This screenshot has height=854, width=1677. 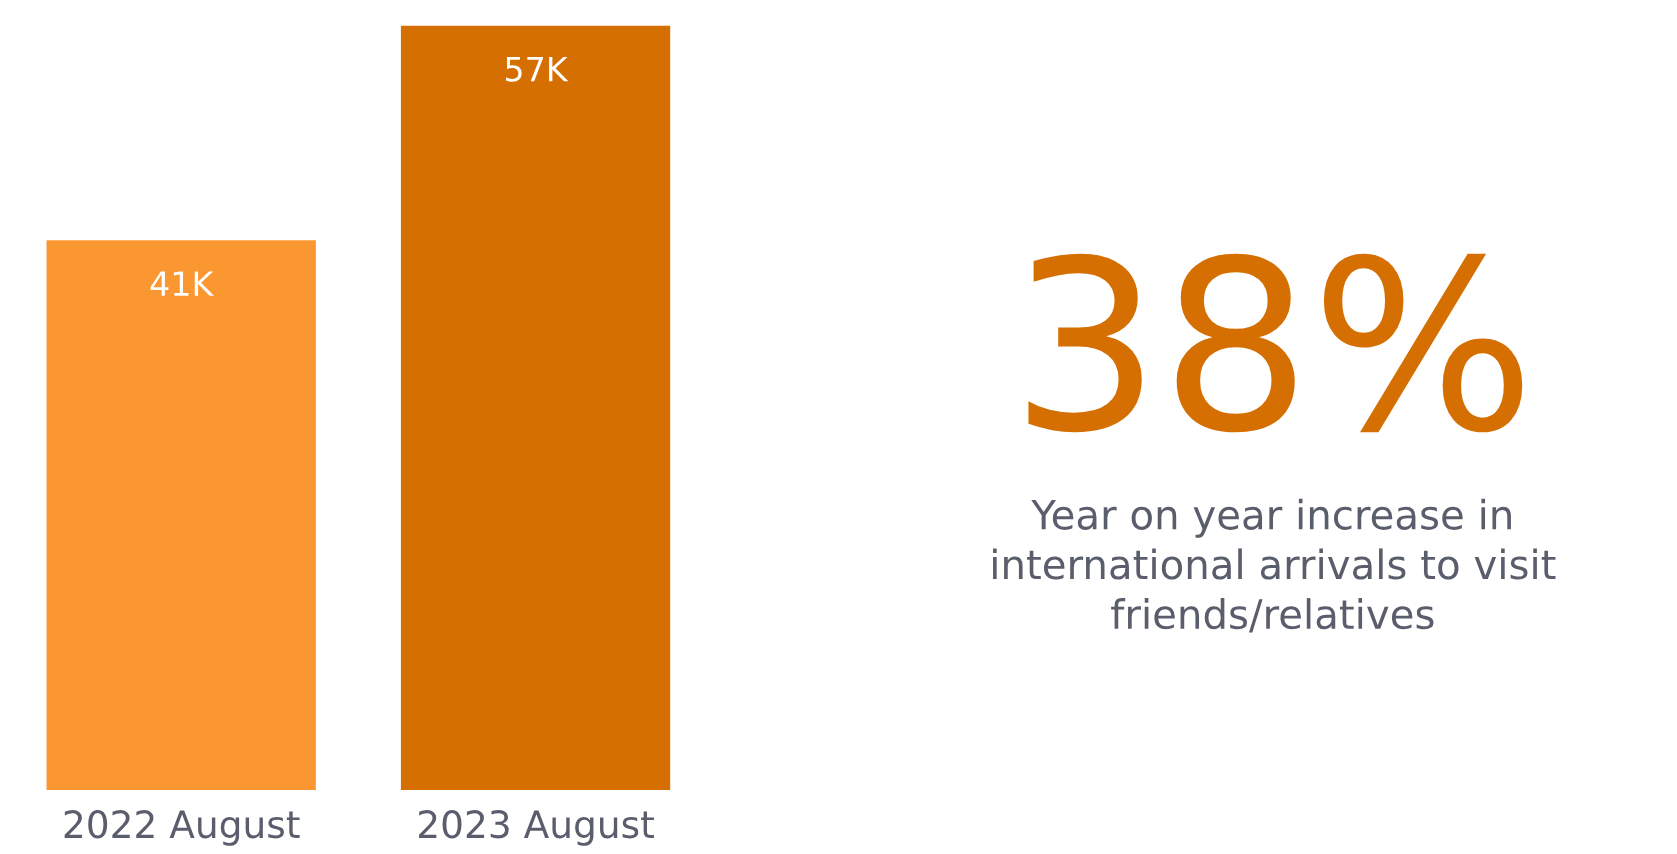 I want to click on x-tick-label: 2022 August, so click(x=182, y=828).